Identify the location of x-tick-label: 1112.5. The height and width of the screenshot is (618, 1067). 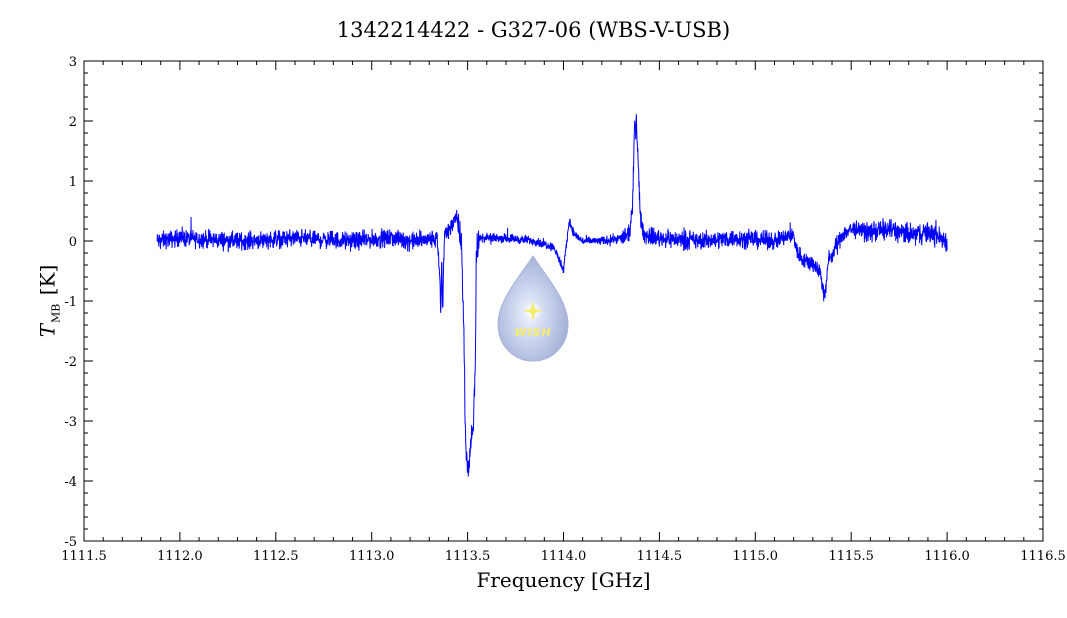
(276, 556).